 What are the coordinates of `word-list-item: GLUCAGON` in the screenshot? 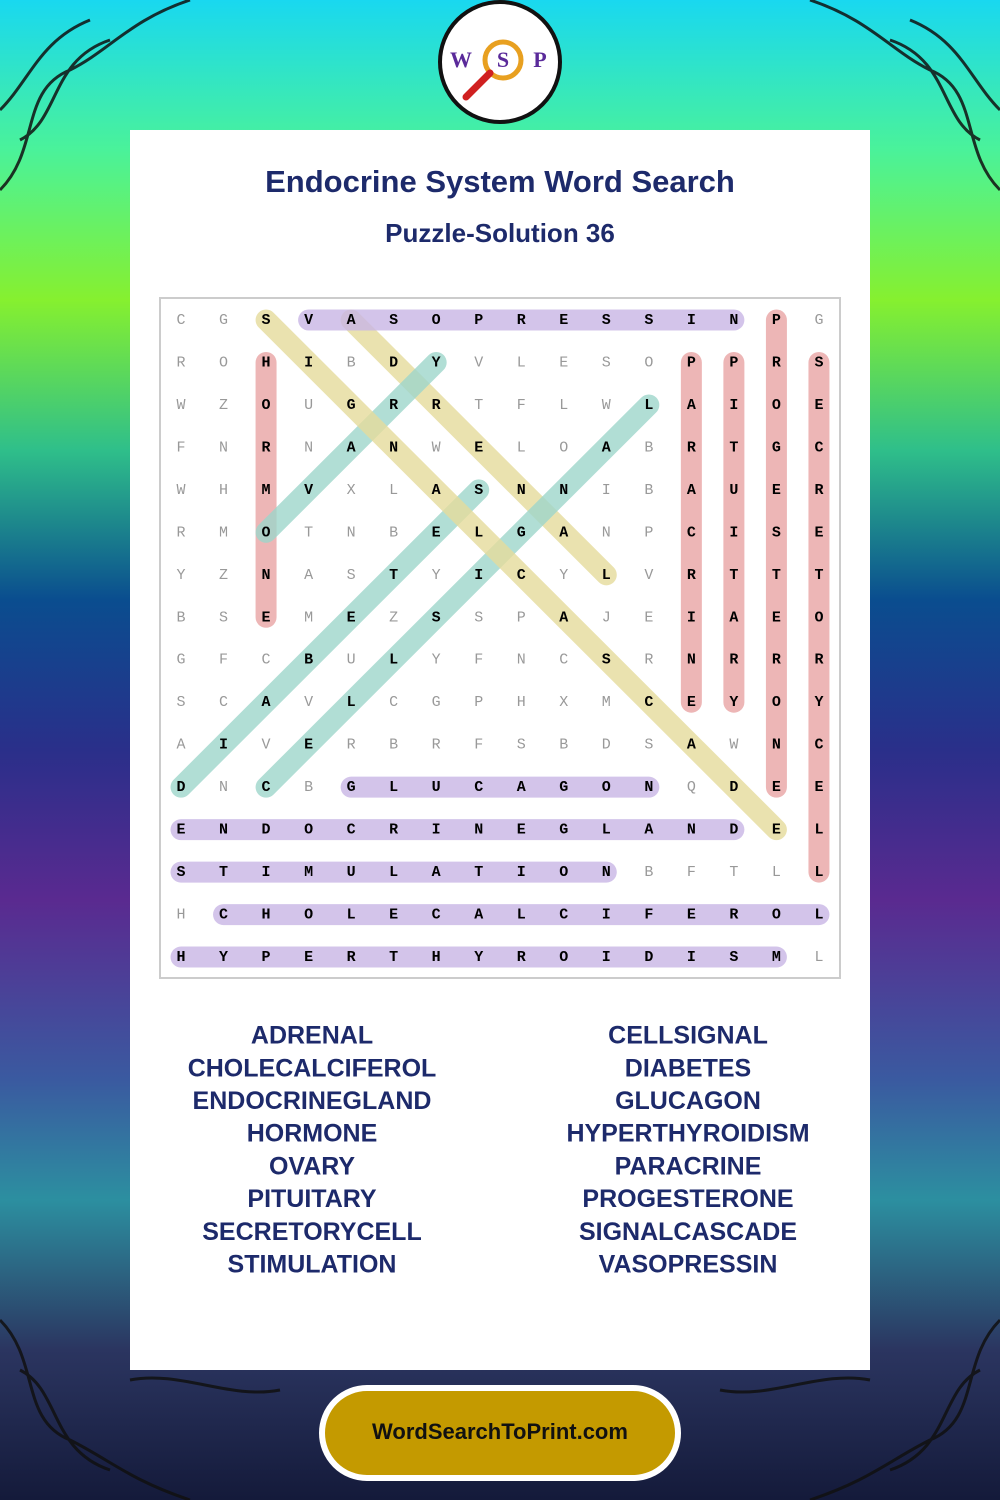 It's located at (688, 1101).